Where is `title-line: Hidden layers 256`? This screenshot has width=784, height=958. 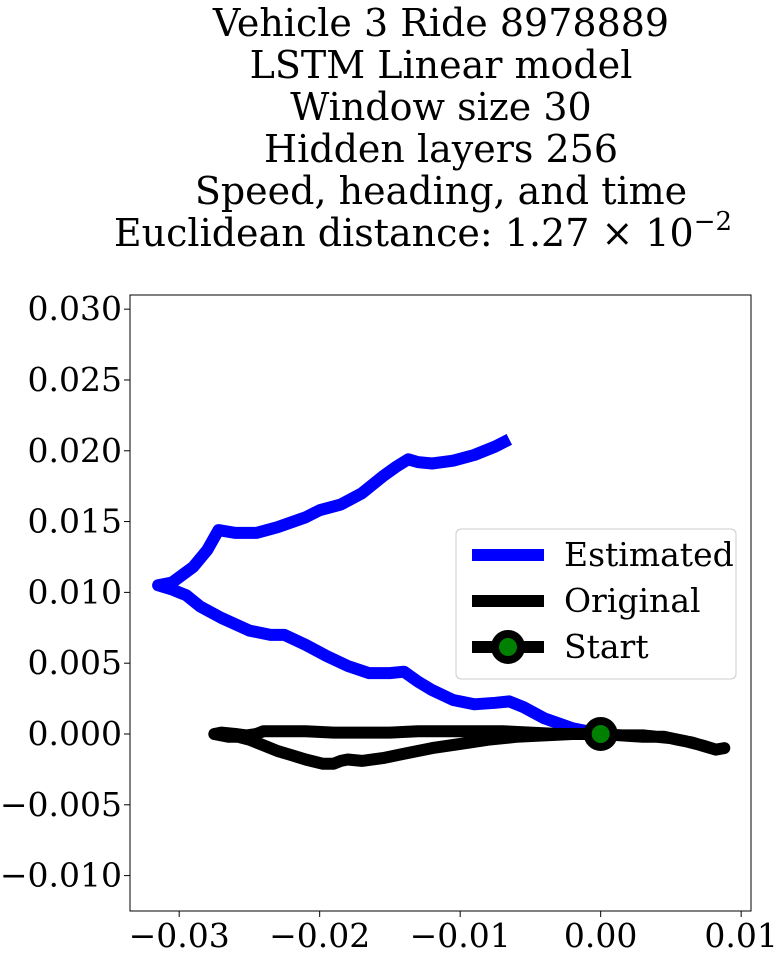
title-line: Hidden layers 256 is located at coordinates (441, 149).